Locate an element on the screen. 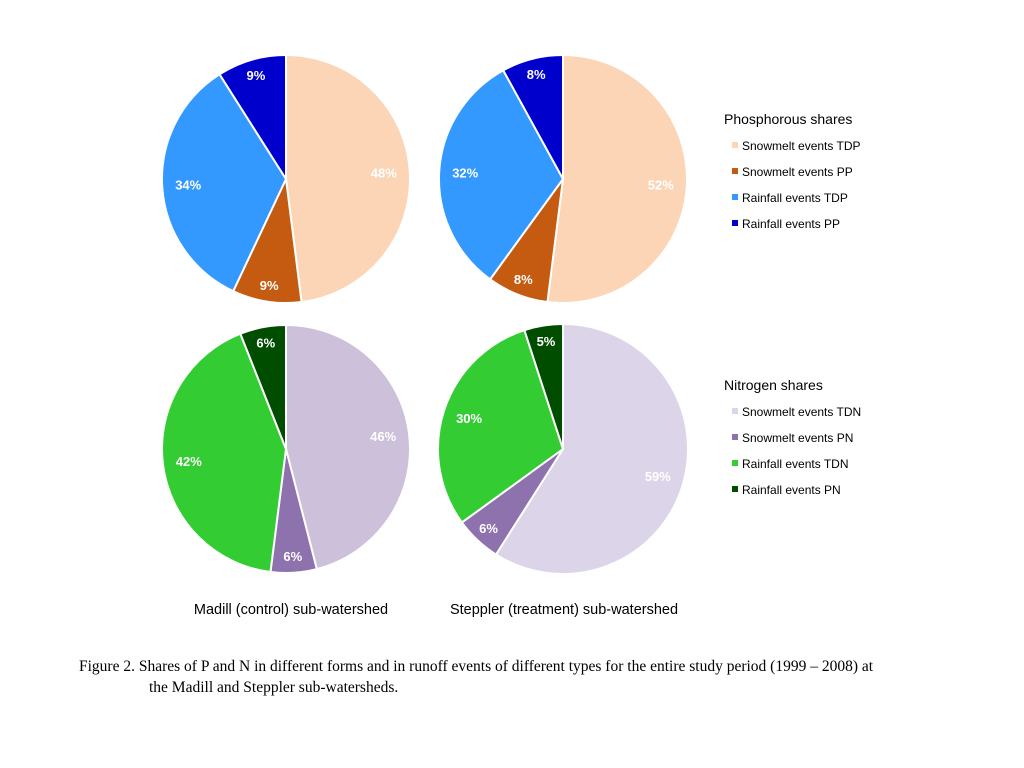  legend-item-label: Snowmelt events PP is located at coordinates (797, 172).